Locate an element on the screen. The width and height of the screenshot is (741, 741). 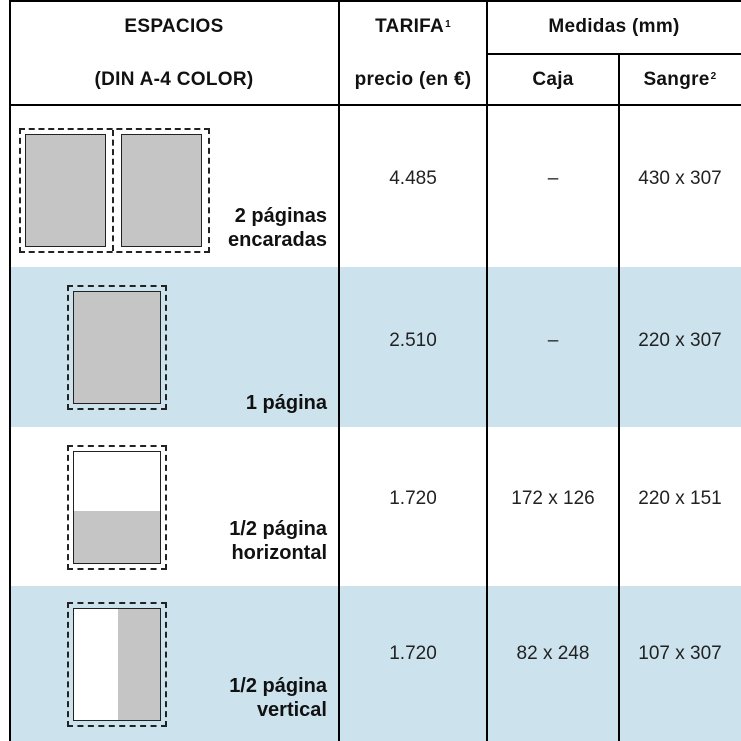
sangre-label: Sangre is located at coordinates (676, 79).